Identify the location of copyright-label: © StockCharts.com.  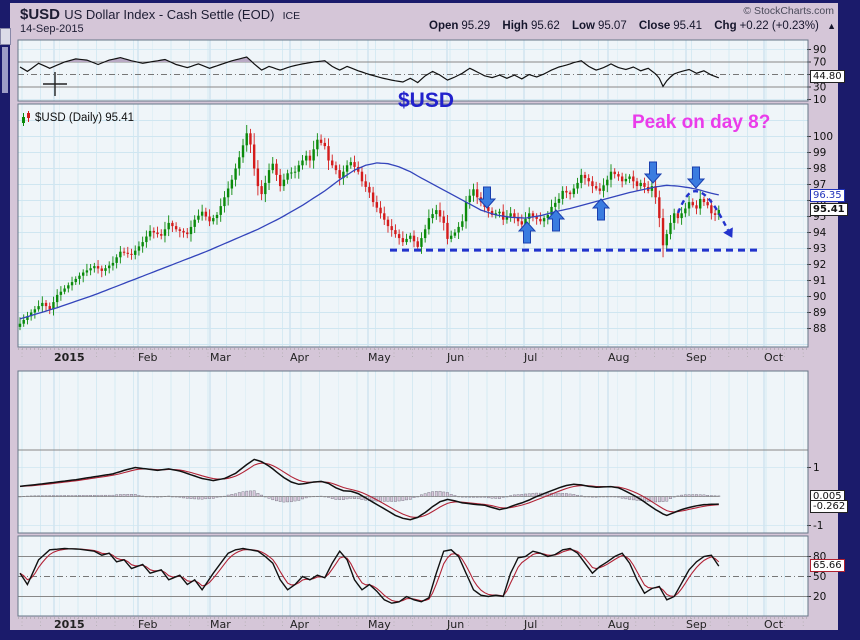
(788, 11).